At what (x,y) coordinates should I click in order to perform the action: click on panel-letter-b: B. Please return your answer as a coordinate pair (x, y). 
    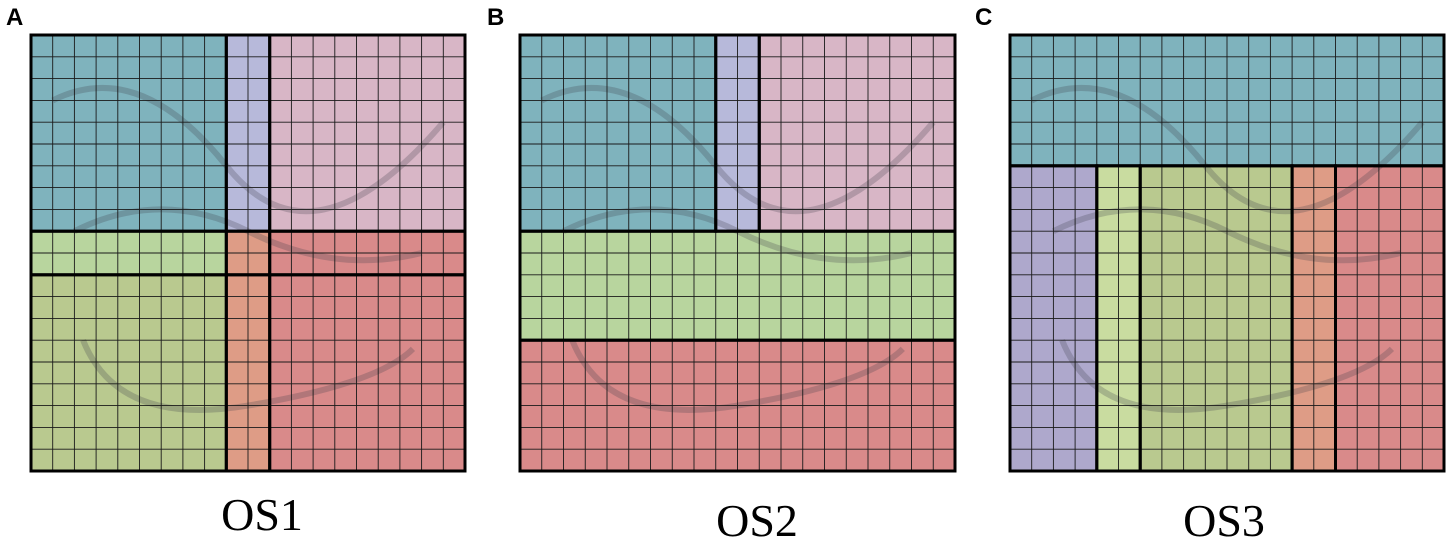
    Looking at the image, I should click on (496, 17).